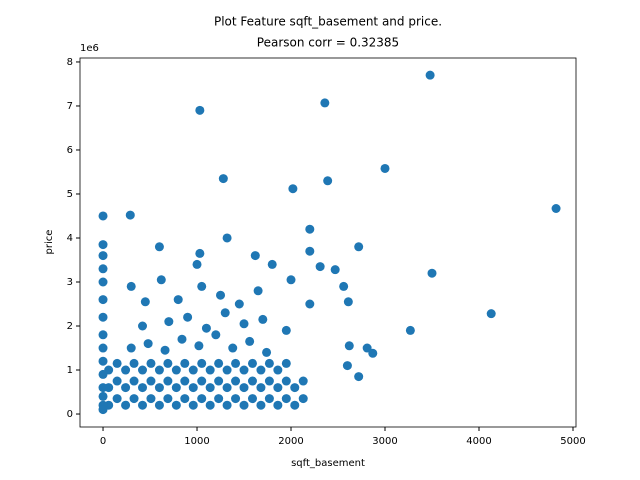 This screenshot has width=640, height=480. Describe the element at coordinates (572, 441) in the screenshot. I see `x-tick-label: 5000` at that location.